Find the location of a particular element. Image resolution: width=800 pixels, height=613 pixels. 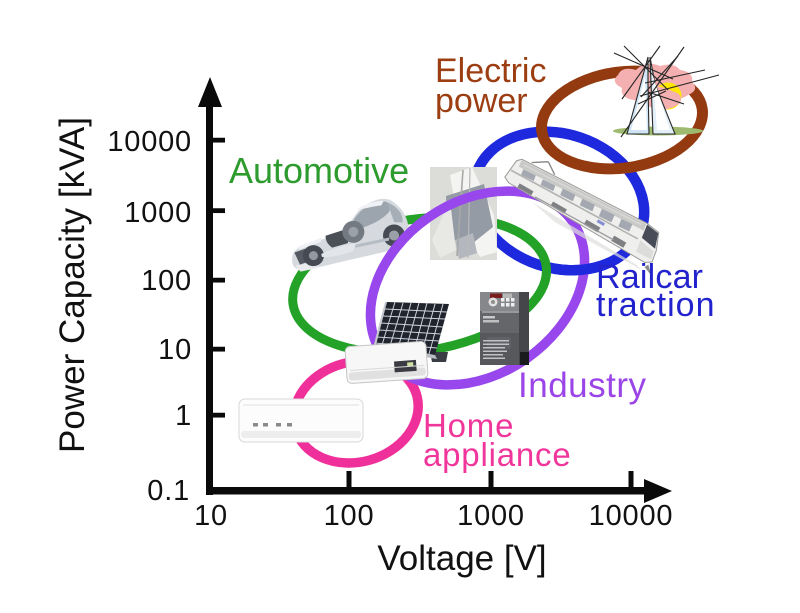

svg-text: Railcar is located at coordinates (649, 277).